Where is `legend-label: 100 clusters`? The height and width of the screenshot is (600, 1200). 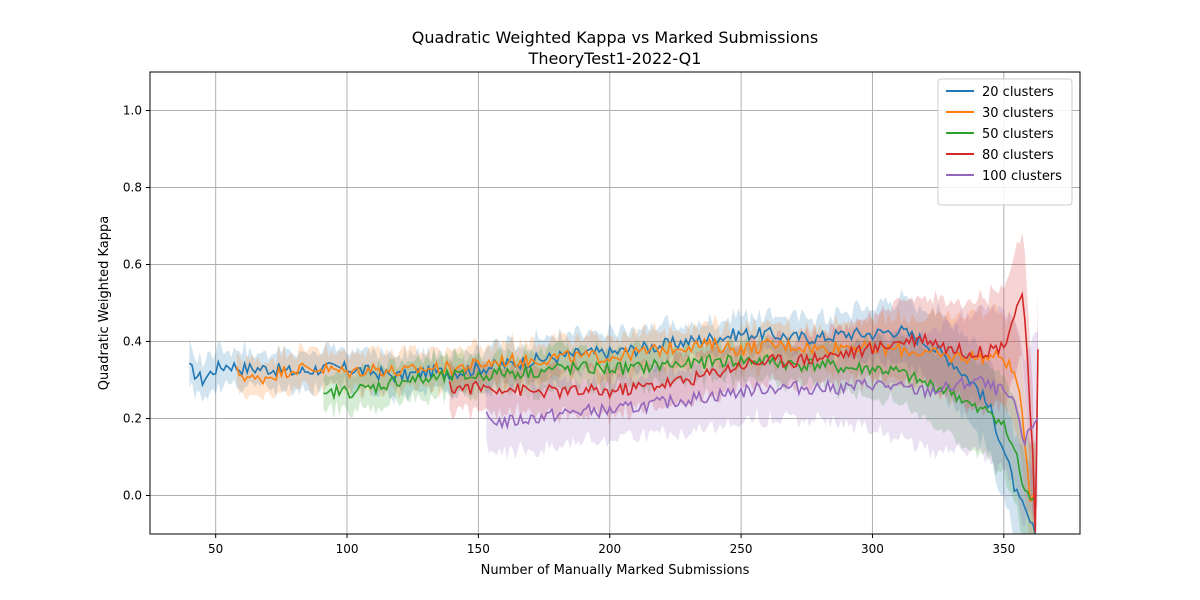
legend-label: 100 clusters is located at coordinates (1022, 176).